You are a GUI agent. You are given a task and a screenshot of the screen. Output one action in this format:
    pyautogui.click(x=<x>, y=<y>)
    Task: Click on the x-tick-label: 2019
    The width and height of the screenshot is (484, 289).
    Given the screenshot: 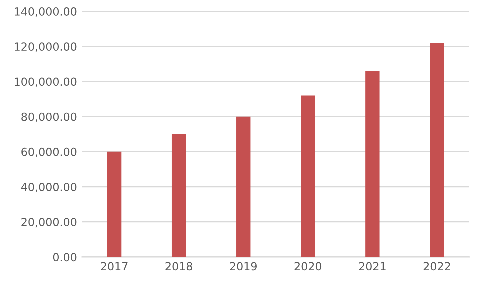 What is the action you would take?
    pyautogui.click(x=243, y=266)
    